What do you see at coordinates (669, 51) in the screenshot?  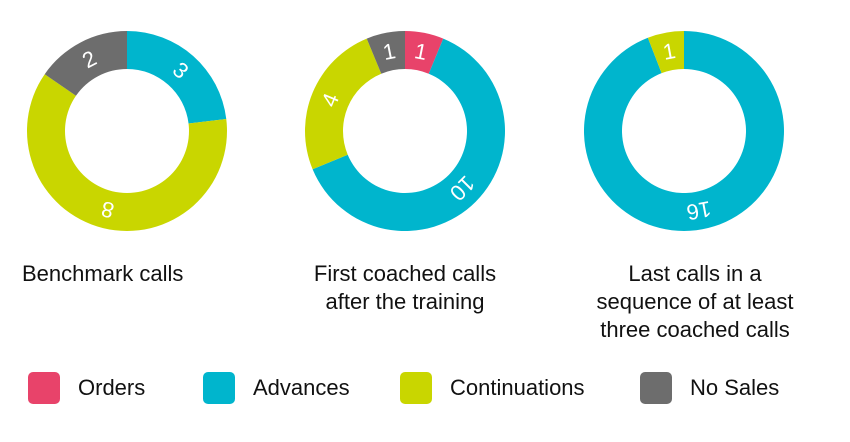 I see `slice-label-continuations: 1` at bounding box center [669, 51].